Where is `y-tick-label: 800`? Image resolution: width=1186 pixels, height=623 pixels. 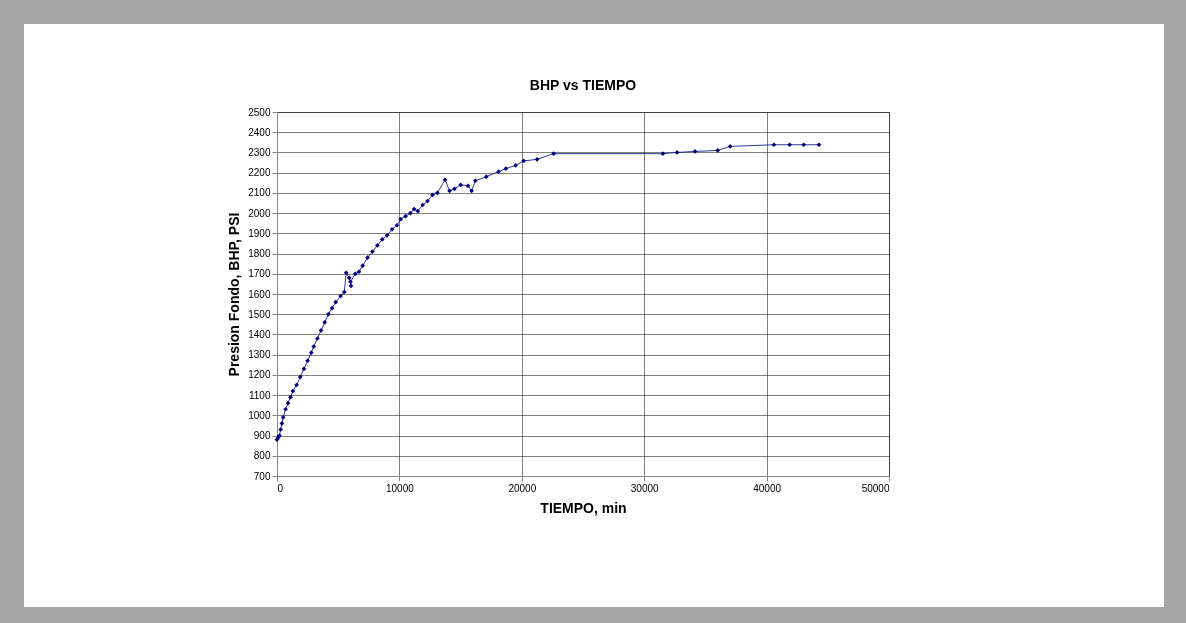 y-tick-label: 800 is located at coordinates (262, 456).